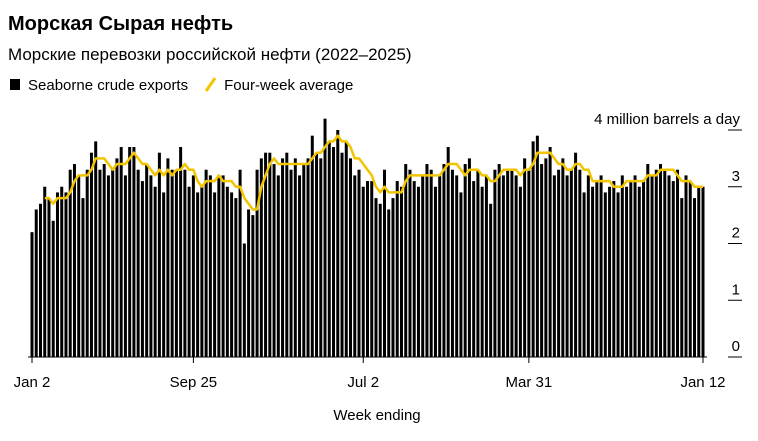  Describe the element at coordinates (736, 289) in the screenshot. I see `y-tick-label: 1` at that location.